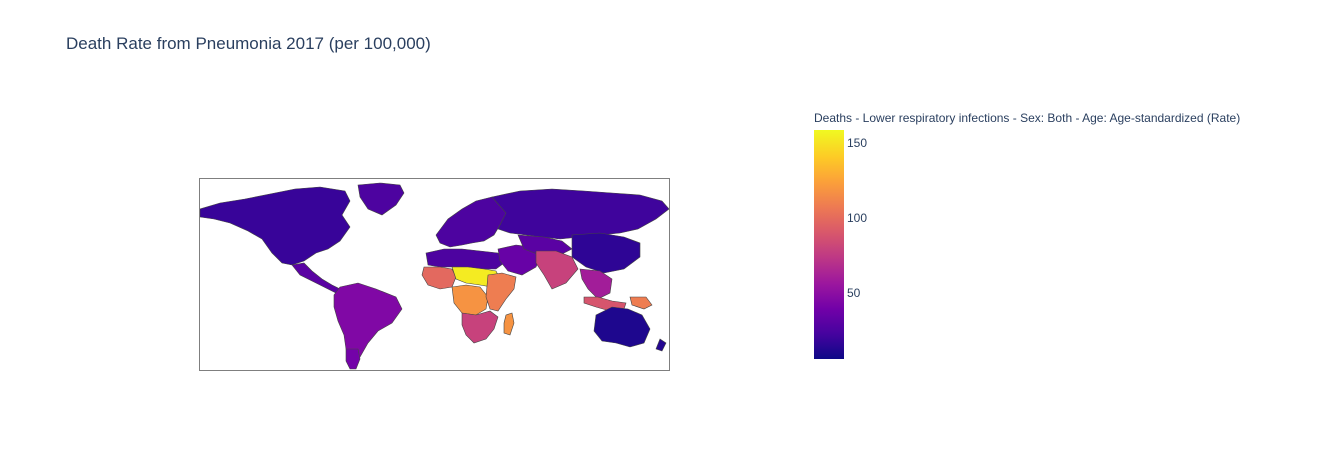 Image resolution: width=1328 pixels, height=450 pixels. What do you see at coordinates (465, 259) in the screenshot?
I see `region-north-africa` at bounding box center [465, 259].